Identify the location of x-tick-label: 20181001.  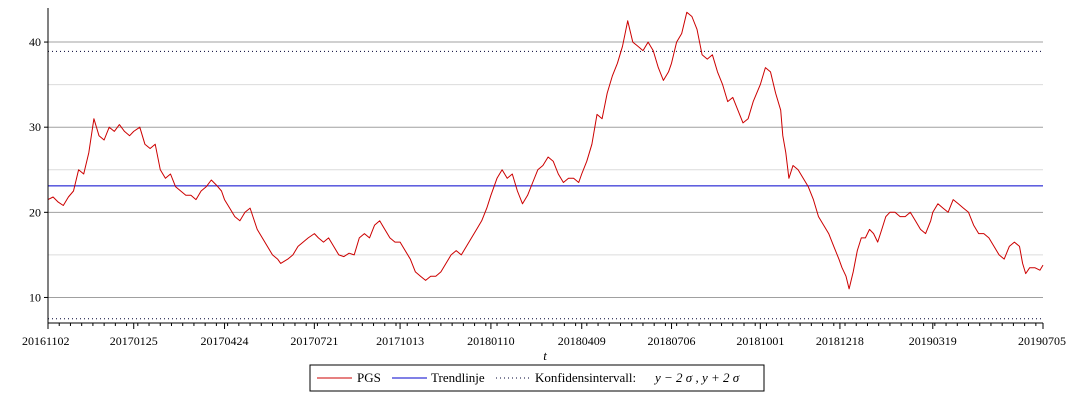
(760, 341).